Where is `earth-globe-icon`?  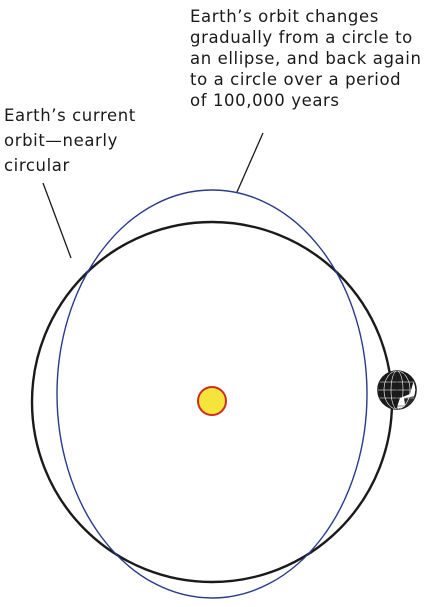 earth-globe-icon is located at coordinates (397, 390).